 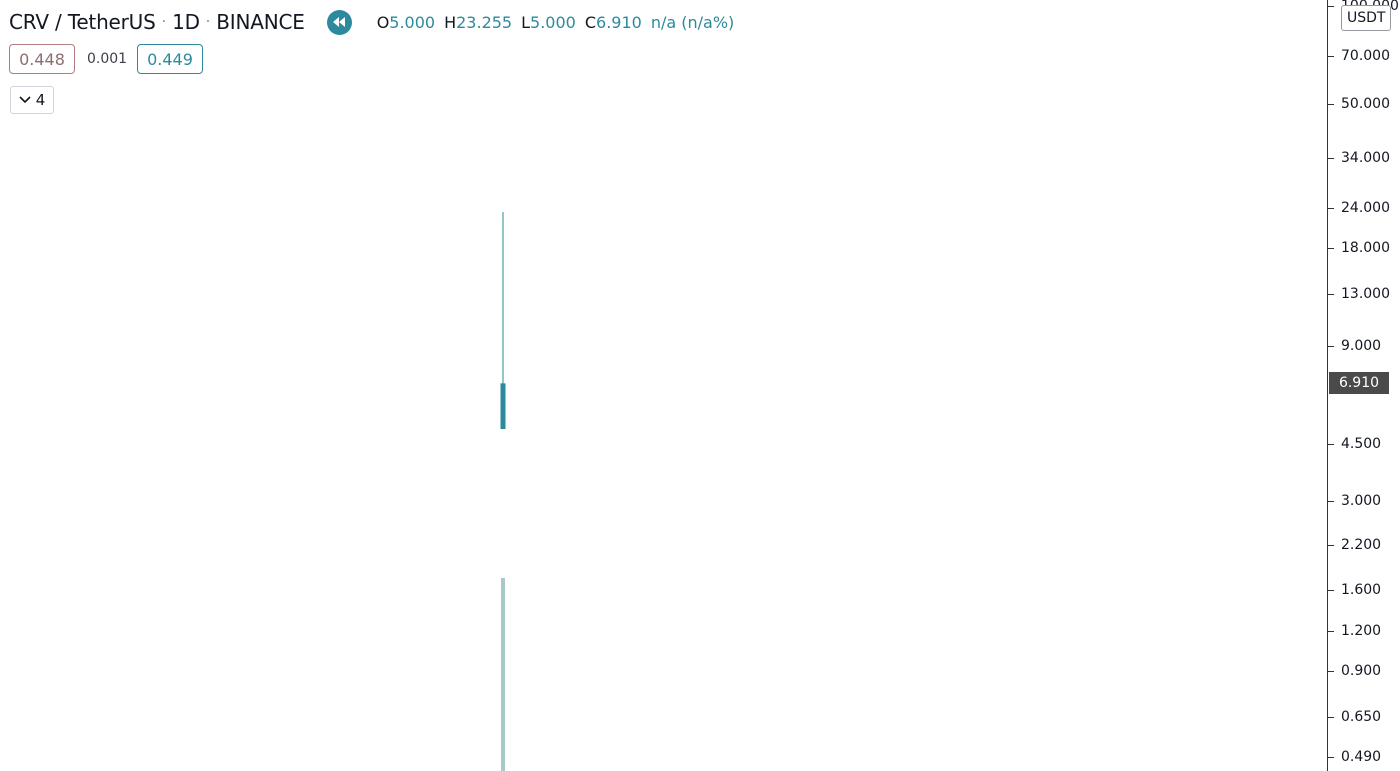 What do you see at coordinates (412, 22) in the screenshot?
I see `open-value: 5.000` at bounding box center [412, 22].